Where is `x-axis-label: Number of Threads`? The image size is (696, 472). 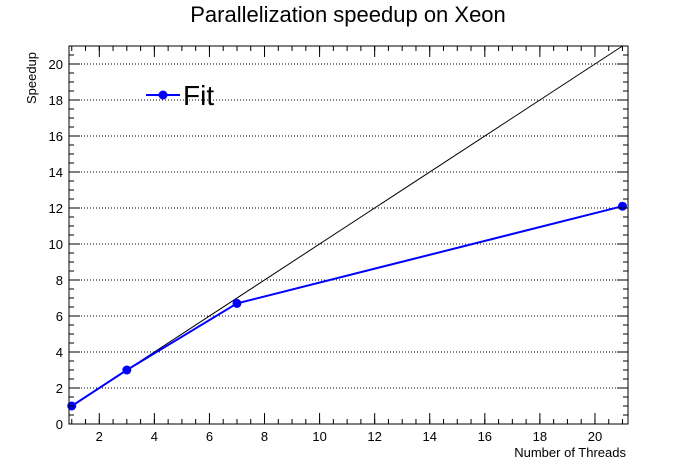 x-axis-label: Number of Threads is located at coordinates (570, 452).